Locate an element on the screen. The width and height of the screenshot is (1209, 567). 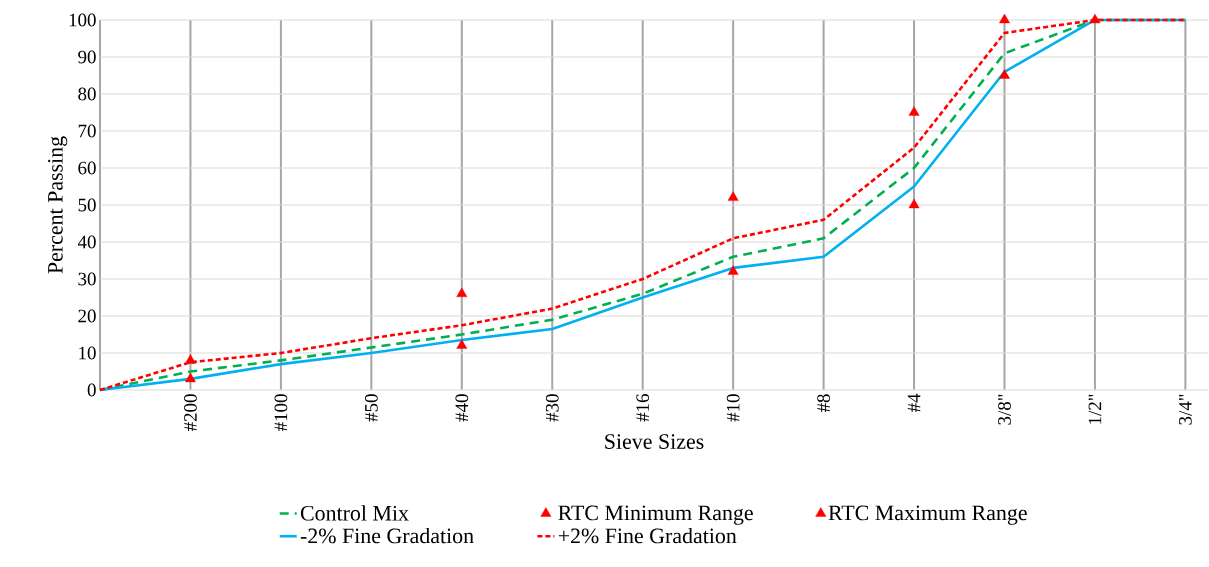
x-tick-label: #100 is located at coordinates (281, 413).